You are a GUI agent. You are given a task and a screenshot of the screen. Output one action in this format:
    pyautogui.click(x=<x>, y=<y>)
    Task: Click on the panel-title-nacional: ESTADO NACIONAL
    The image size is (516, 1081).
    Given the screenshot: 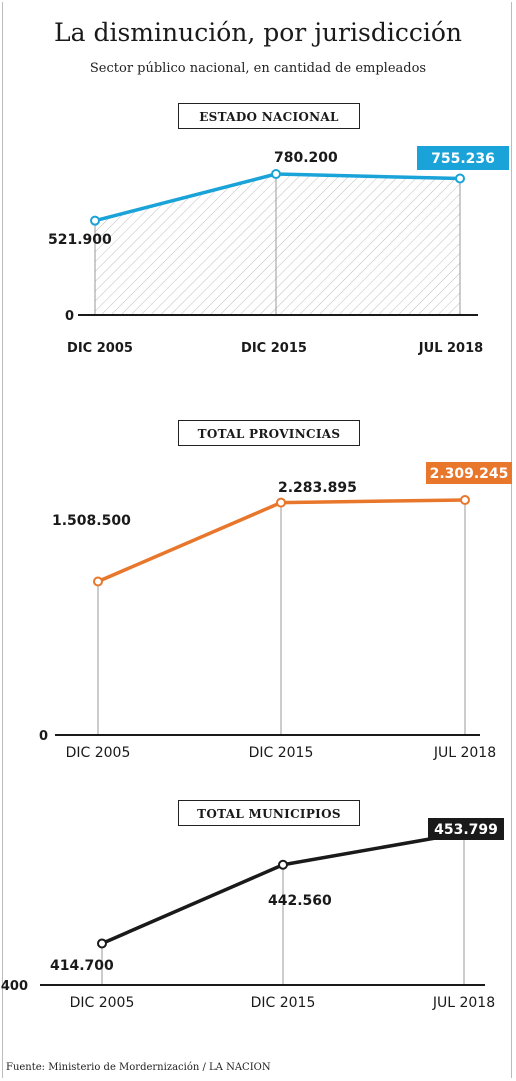 What is the action you would take?
    pyautogui.click(x=269, y=116)
    